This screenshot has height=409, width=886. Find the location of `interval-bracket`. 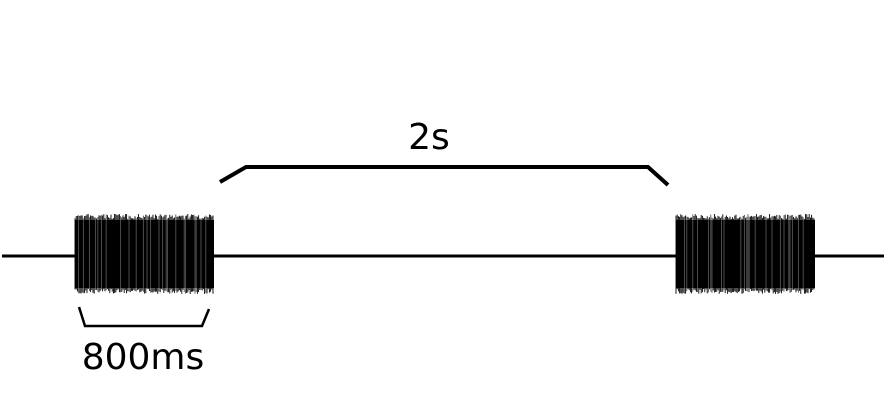

interval-bracket is located at coordinates (444, 176).